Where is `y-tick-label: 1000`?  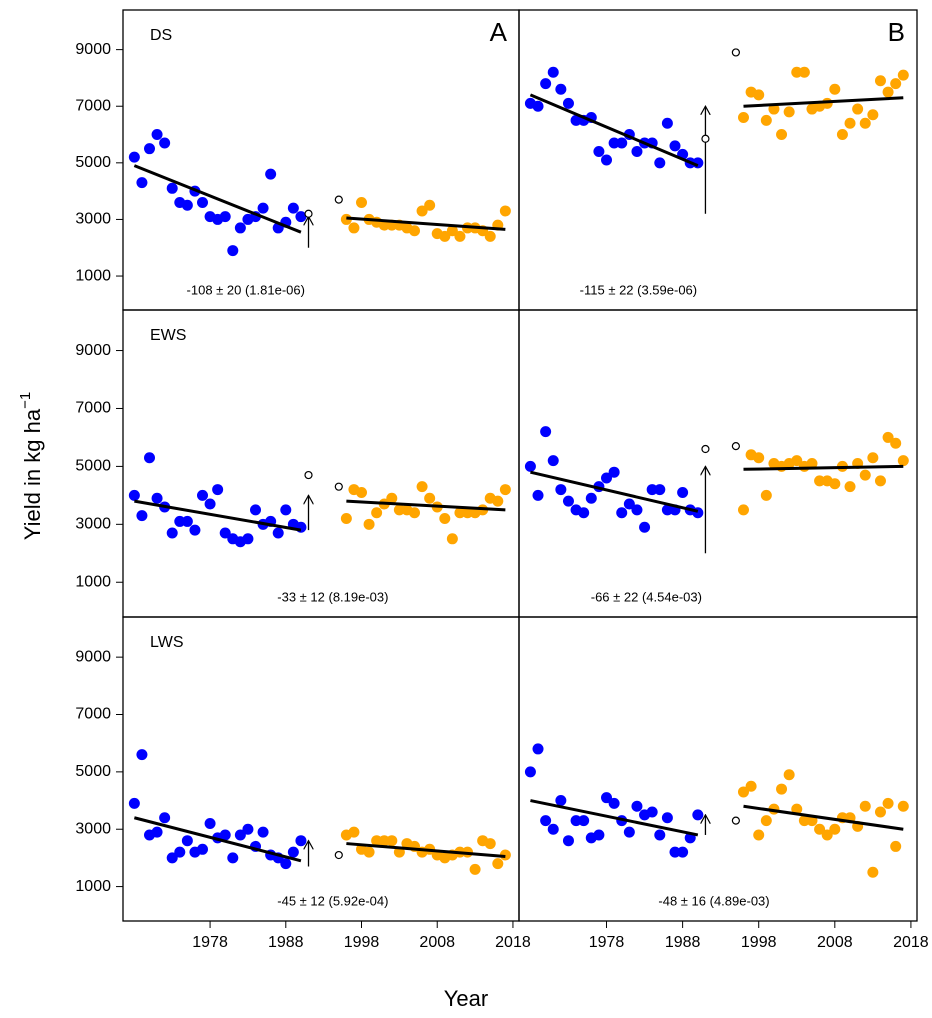 y-tick-label: 1000 is located at coordinates (93, 275).